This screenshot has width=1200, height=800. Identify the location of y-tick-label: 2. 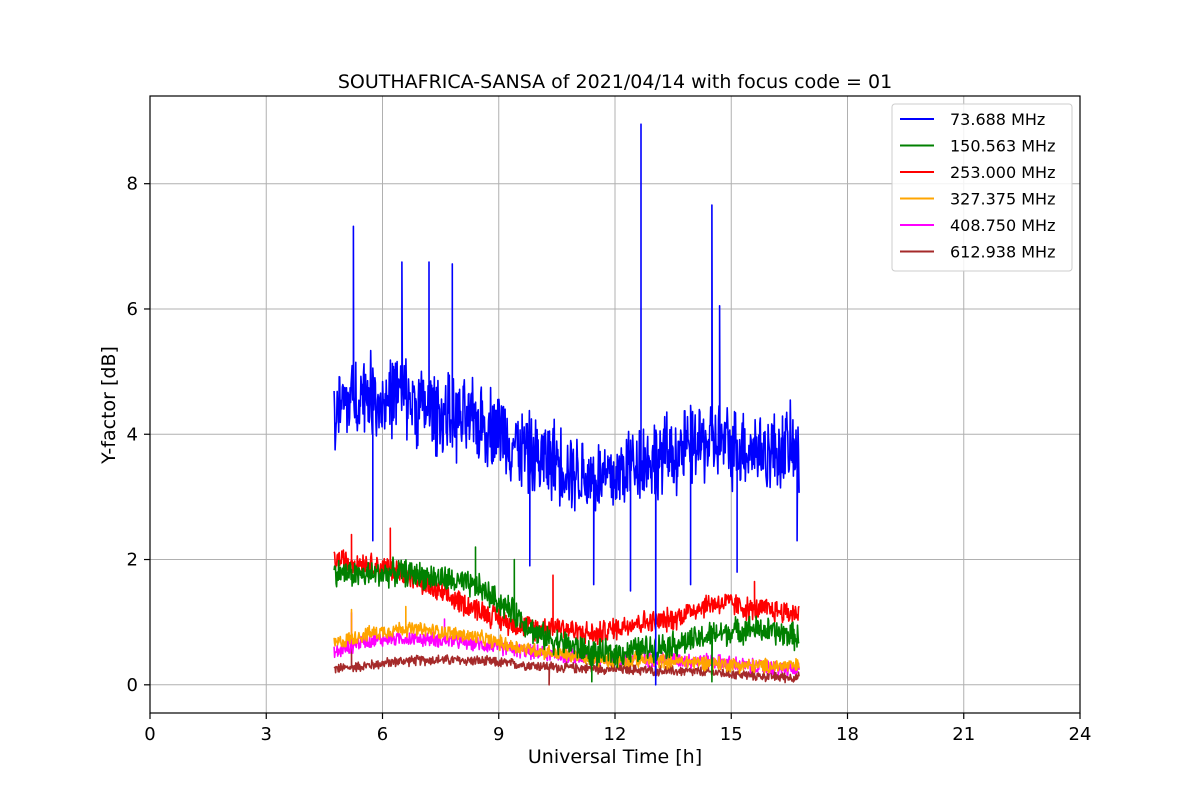
(132, 560).